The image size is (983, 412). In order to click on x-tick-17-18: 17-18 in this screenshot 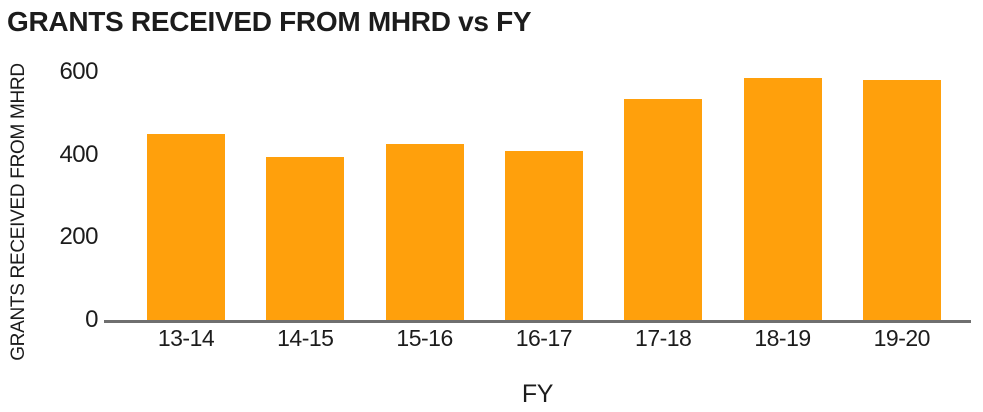, I will do `click(663, 338)`.